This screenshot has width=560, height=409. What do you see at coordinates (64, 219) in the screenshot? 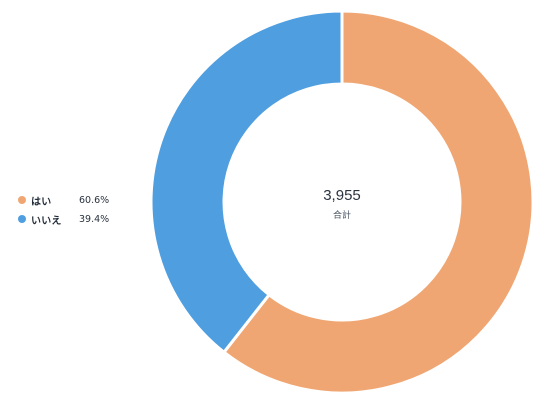
I see `legend-item-no: いいえ 39.4%` at bounding box center [64, 219].